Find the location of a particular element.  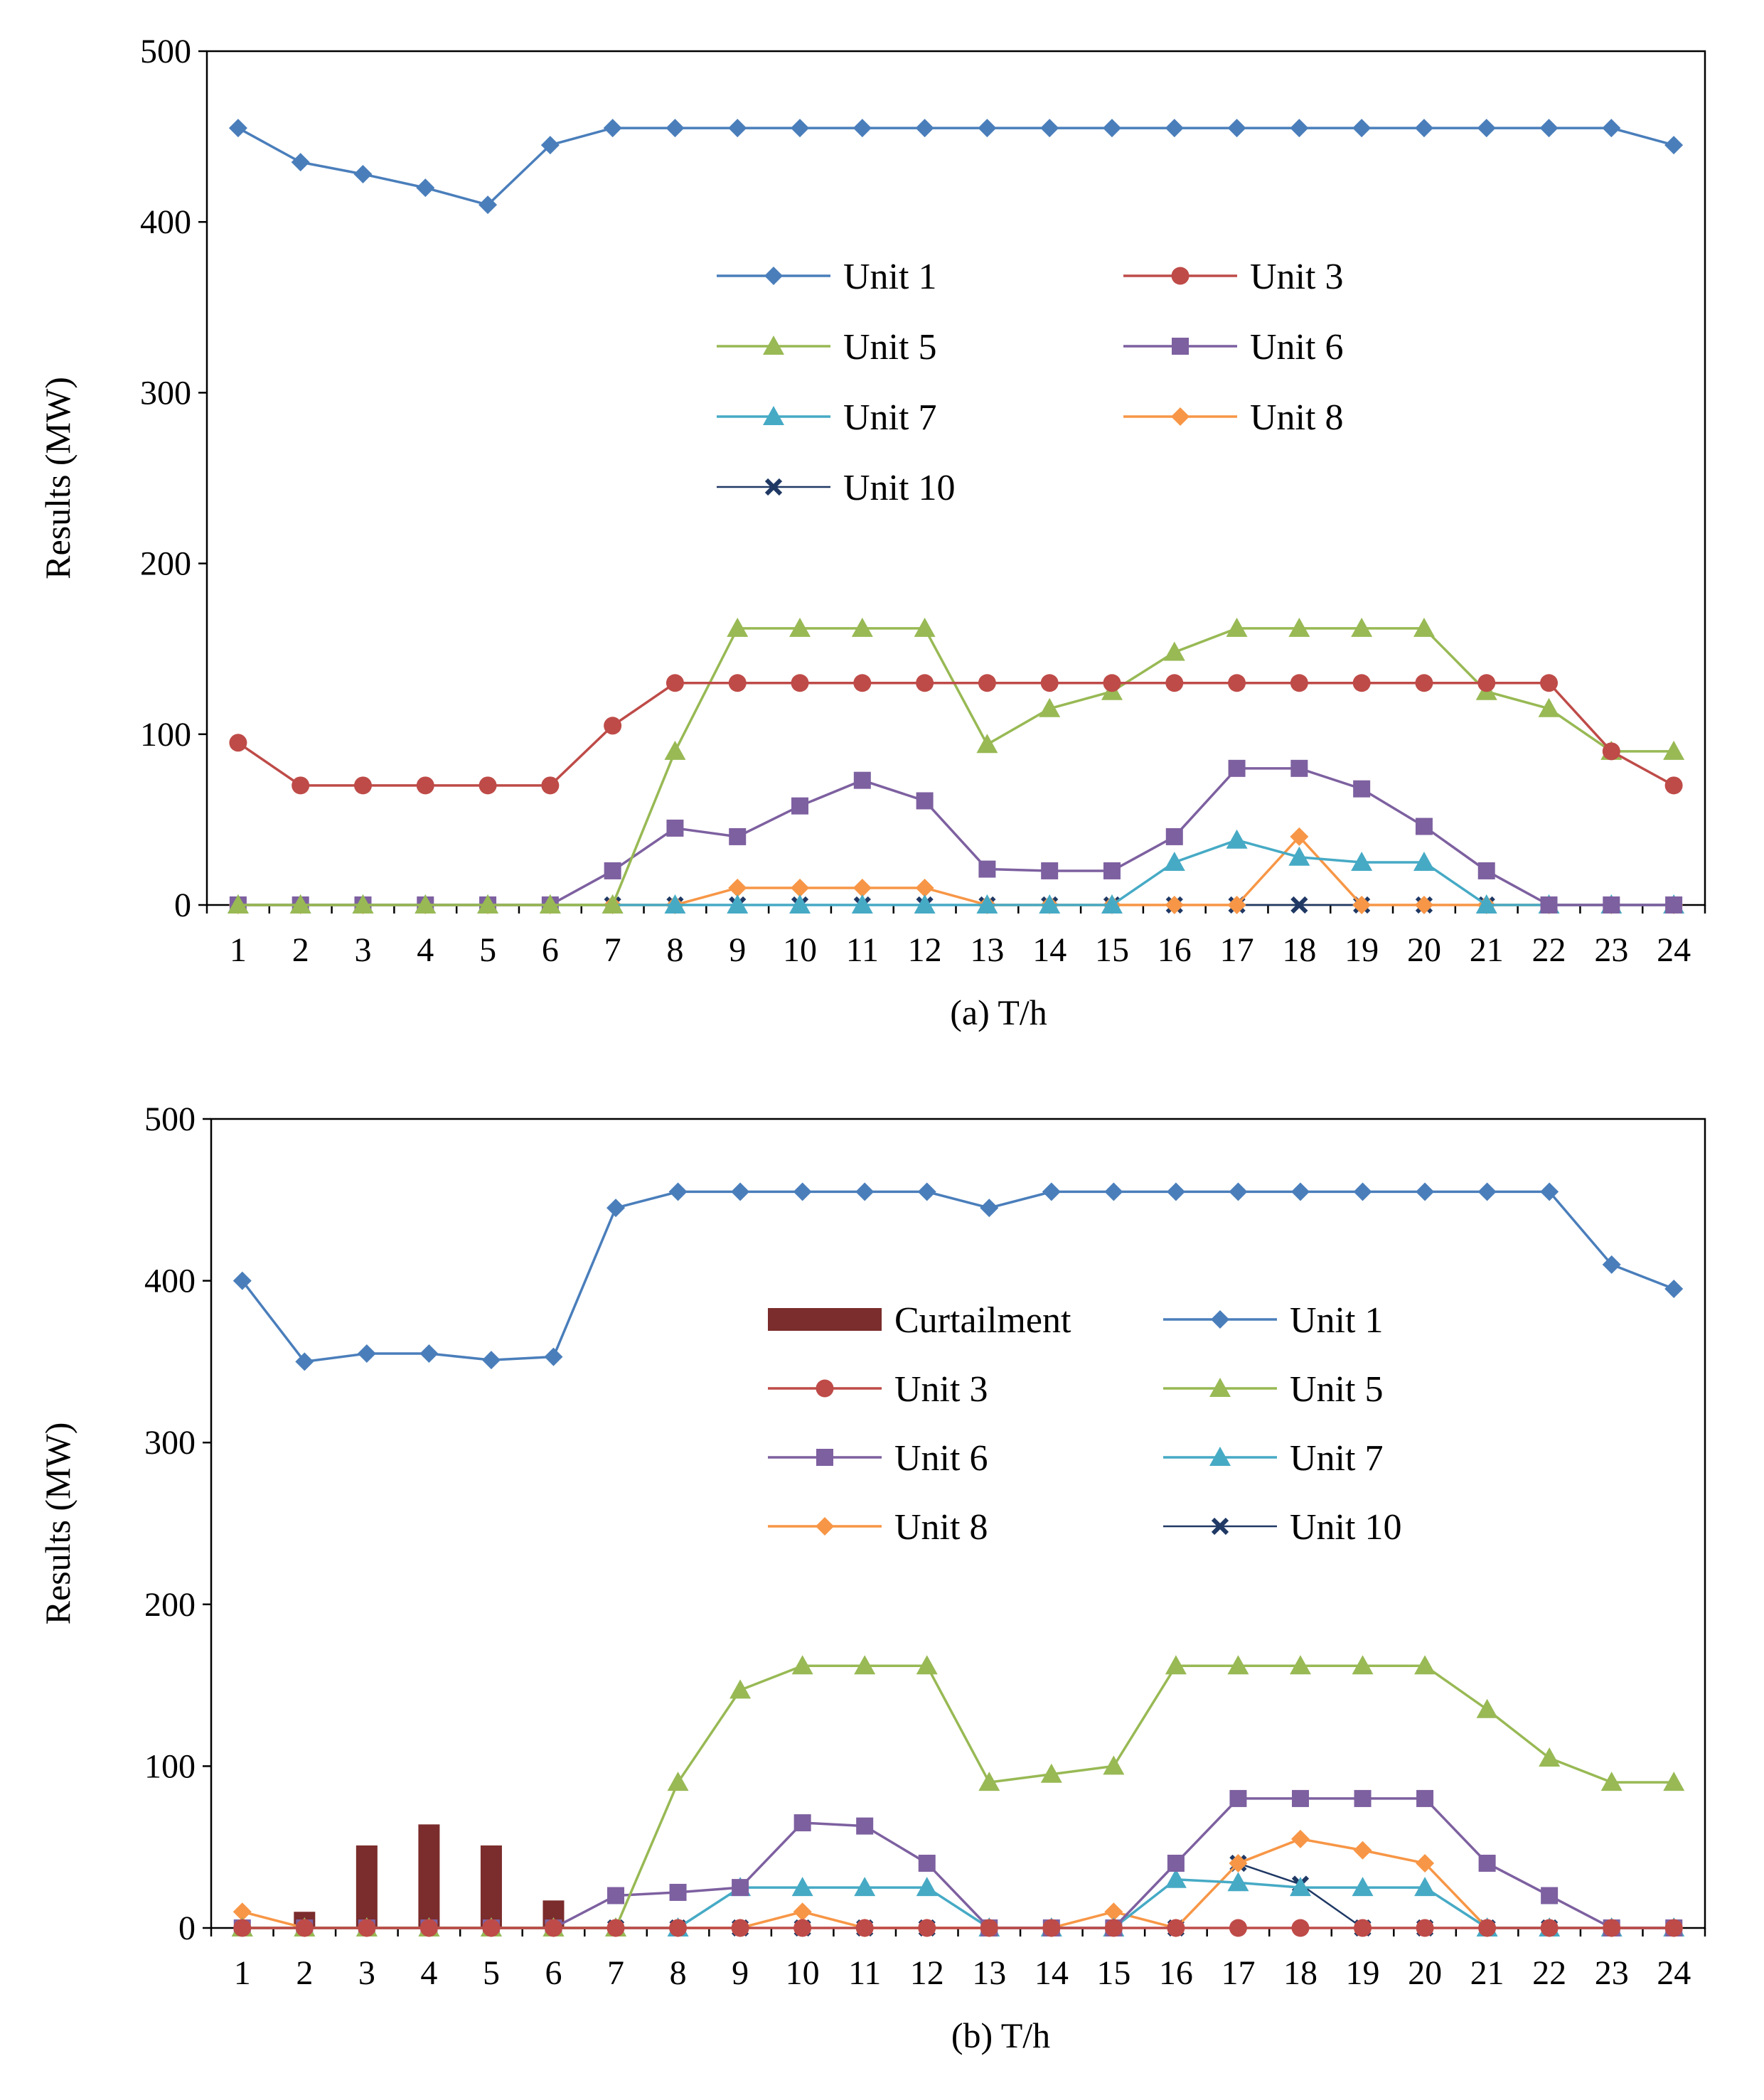

legend-label: Curtailment is located at coordinates (982, 1320).